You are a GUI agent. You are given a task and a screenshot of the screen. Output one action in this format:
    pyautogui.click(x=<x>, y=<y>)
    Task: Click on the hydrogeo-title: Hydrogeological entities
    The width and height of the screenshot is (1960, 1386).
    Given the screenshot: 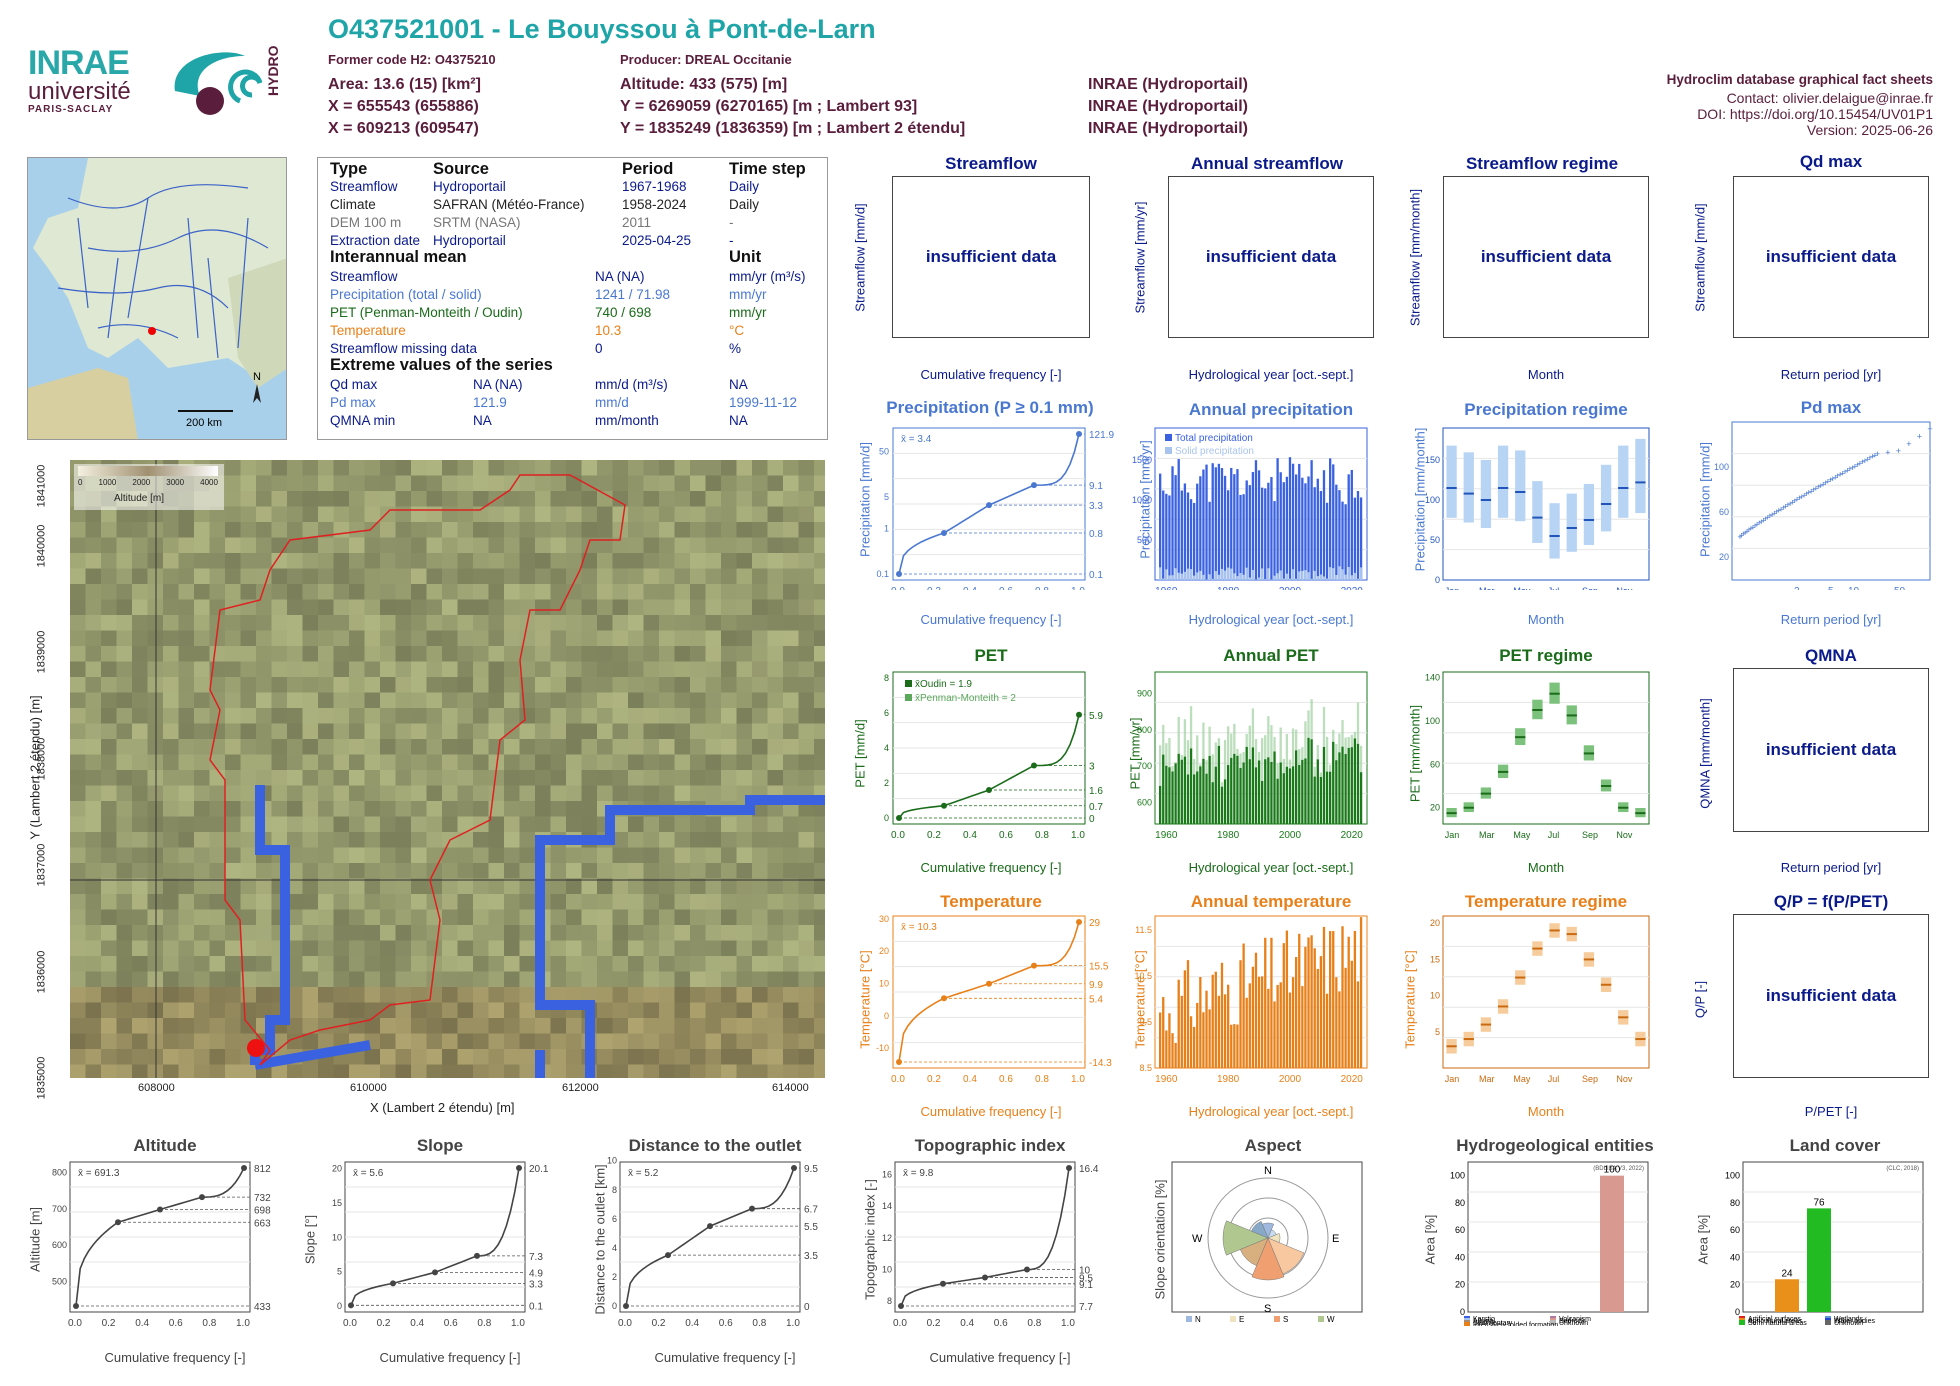 What is the action you would take?
    pyautogui.click(x=1555, y=1145)
    